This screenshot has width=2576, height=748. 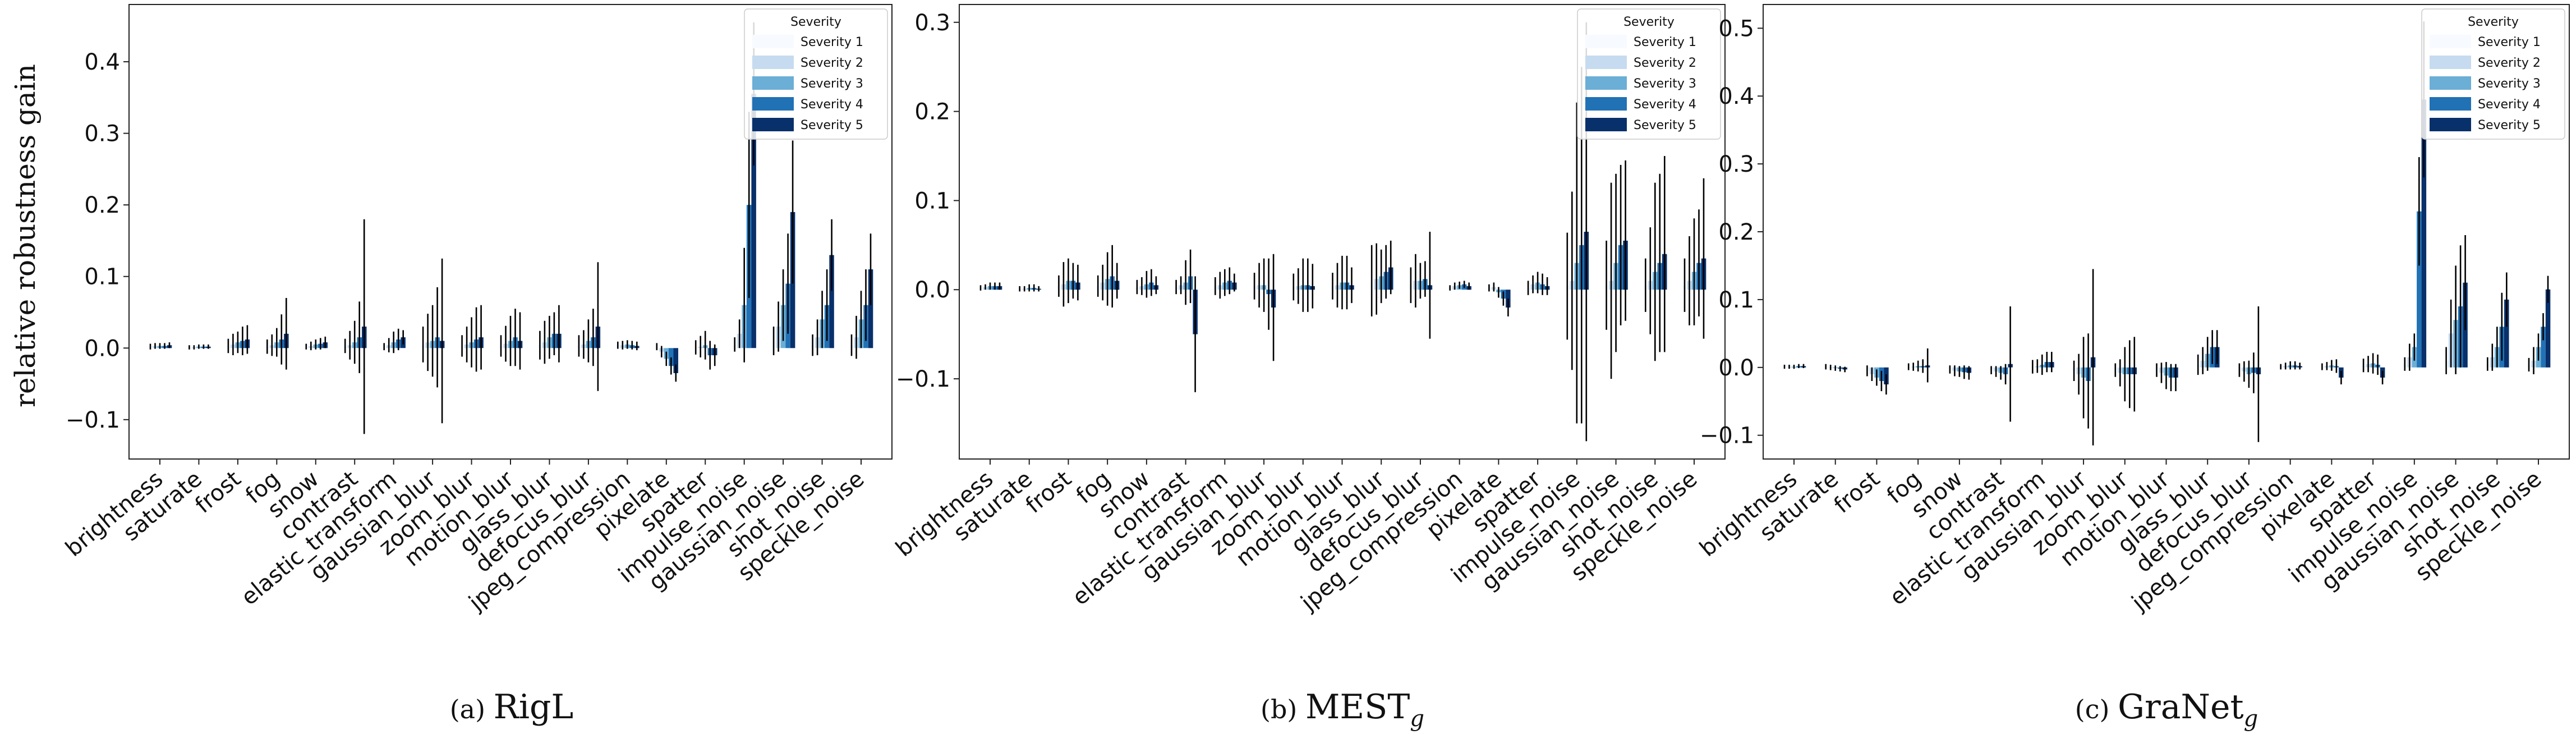 What do you see at coordinates (1357, 707) in the screenshot?
I see `caption-title: MEST` at bounding box center [1357, 707].